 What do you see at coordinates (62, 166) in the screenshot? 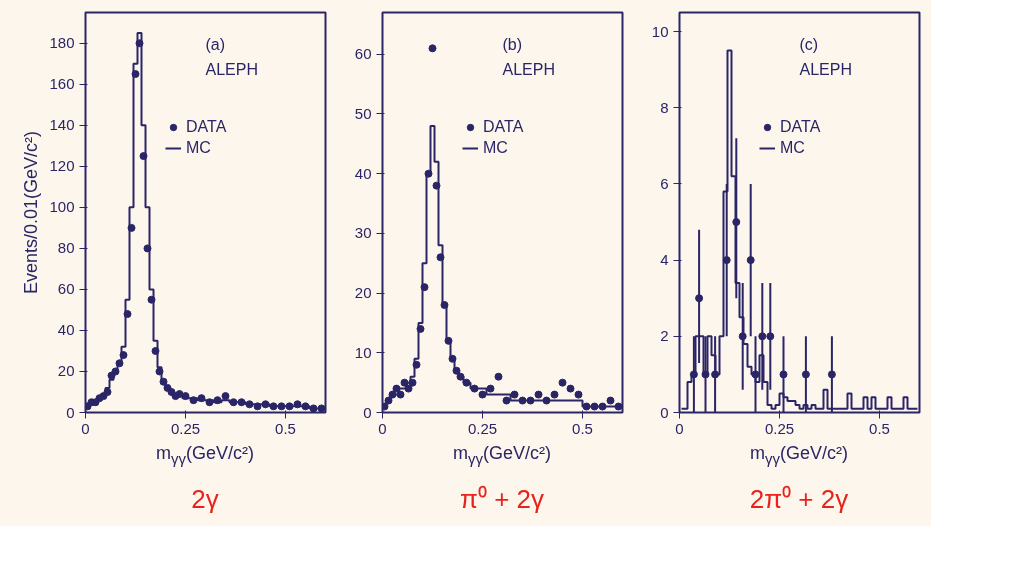
I see `y-tick-label: 120` at bounding box center [62, 166].